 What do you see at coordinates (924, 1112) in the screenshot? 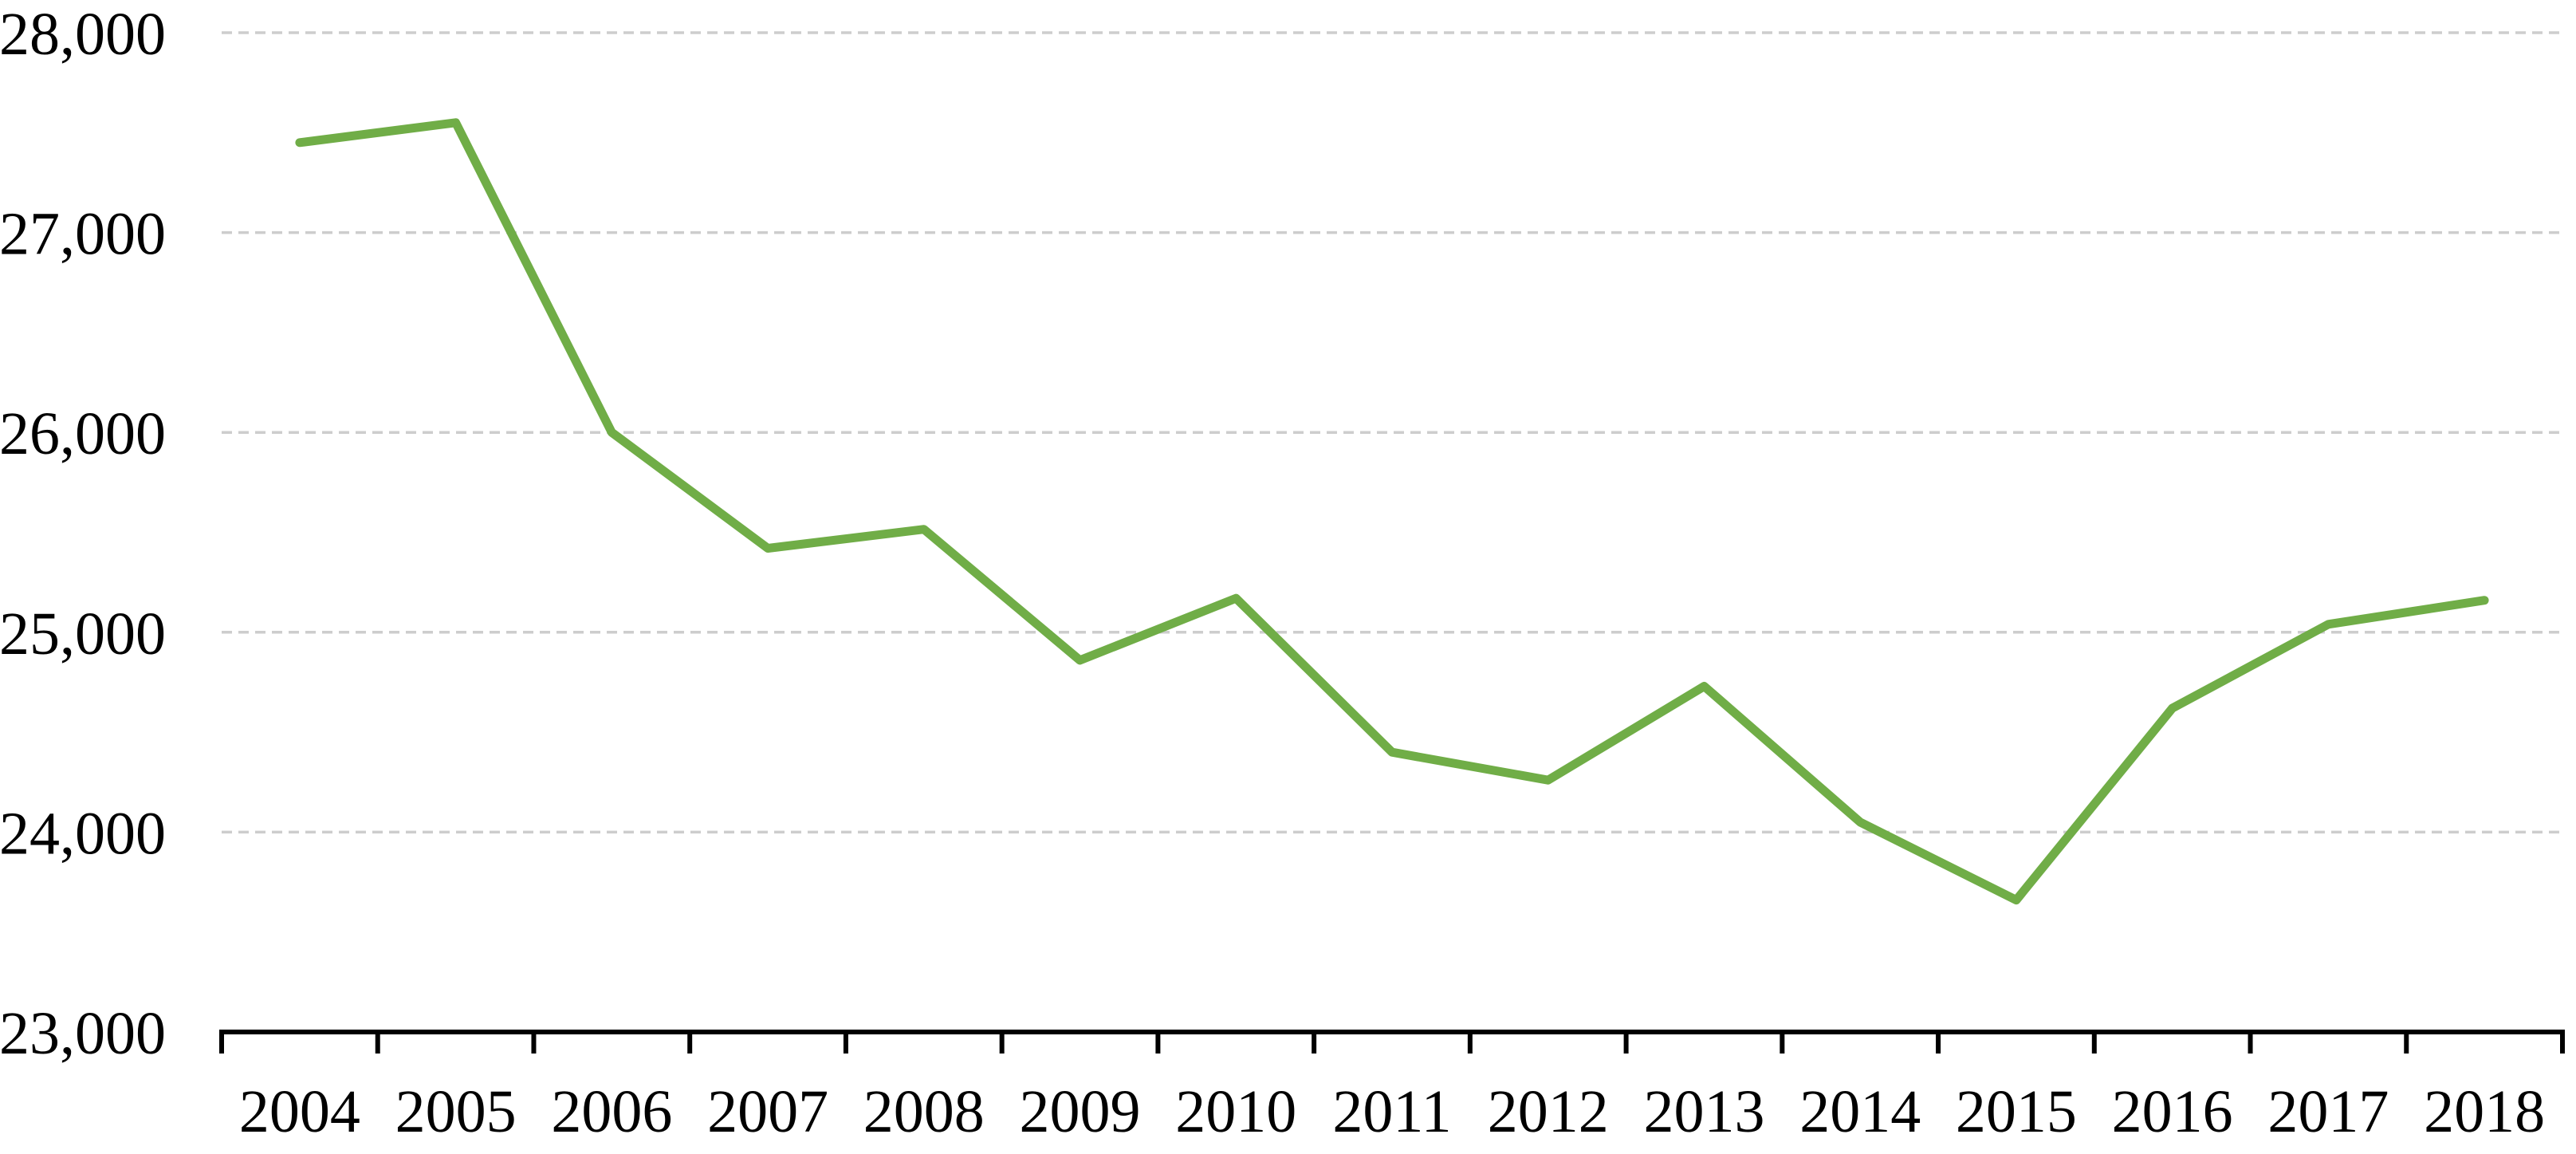
I see `x-axis-label: 2008` at bounding box center [924, 1112].